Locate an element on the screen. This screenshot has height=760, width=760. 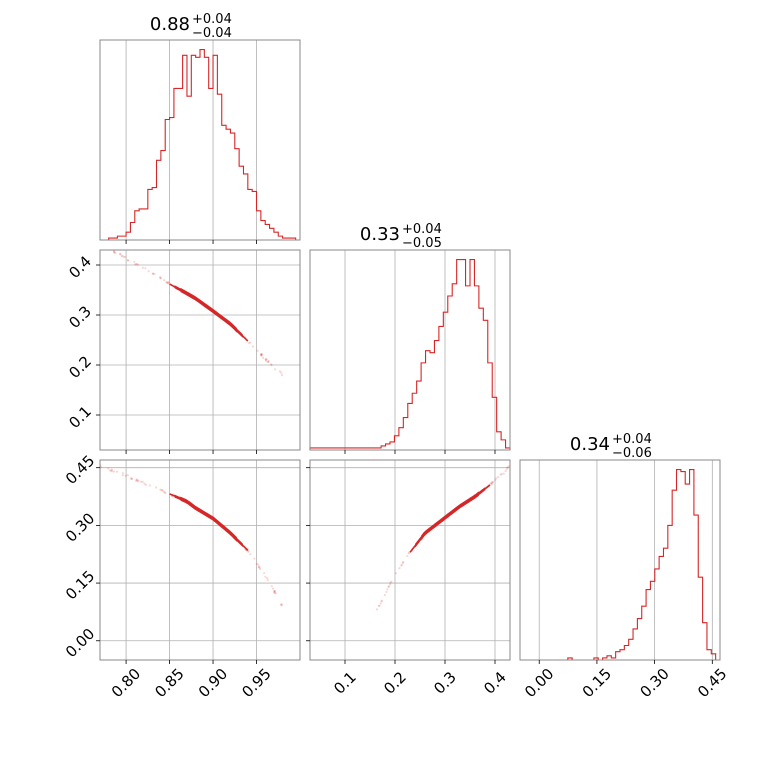
x-tick-label: 0.80 is located at coordinates (126, 683).